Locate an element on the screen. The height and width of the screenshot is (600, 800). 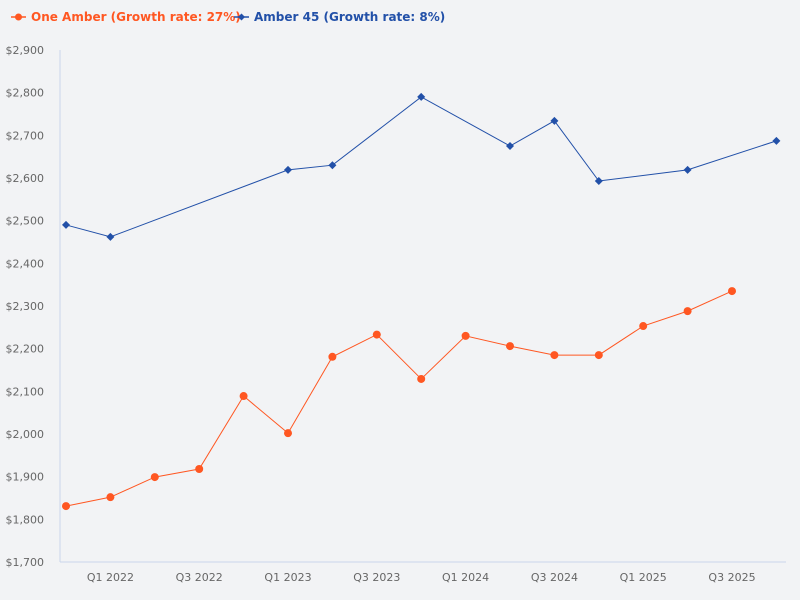
legend-item-amber-45: Amber 45 (Growth rate: 8%) is located at coordinates (339, 17).